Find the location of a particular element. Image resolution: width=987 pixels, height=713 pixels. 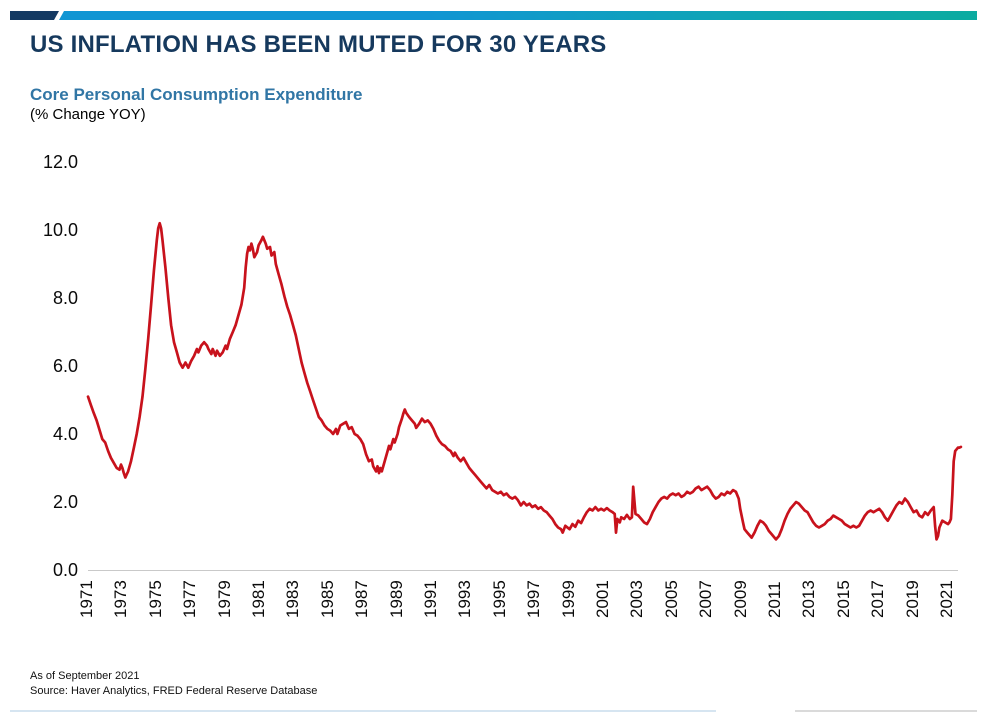

bottom-rule-right is located at coordinates (886, 711).